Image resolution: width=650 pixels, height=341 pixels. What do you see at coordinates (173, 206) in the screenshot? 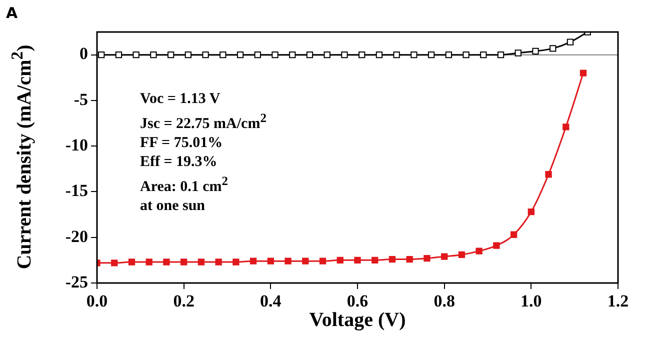
I see `annotation: at one sun` at bounding box center [173, 206].